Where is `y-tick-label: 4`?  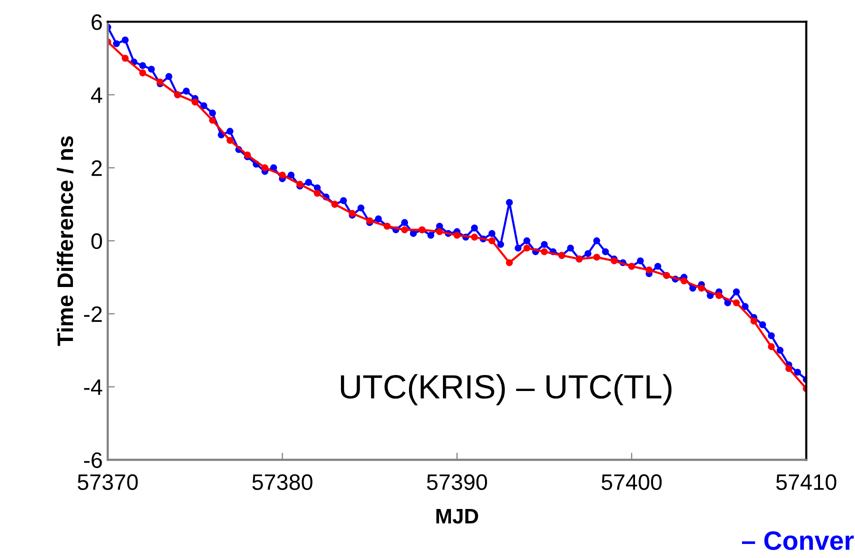
y-tick-label: 4 is located at coordinates (96, 95).